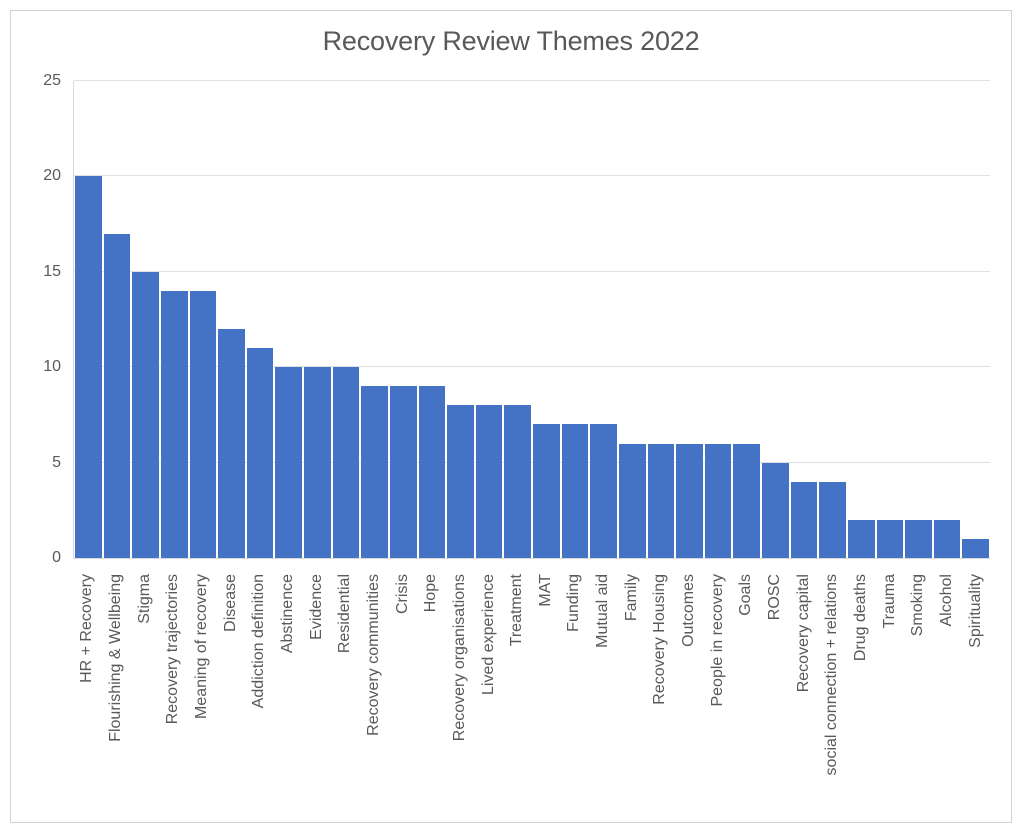 Image resolution: width=1023 pixels, height=838 pixels. I want to click on x-axis-category: Residential, so click(345, 693).